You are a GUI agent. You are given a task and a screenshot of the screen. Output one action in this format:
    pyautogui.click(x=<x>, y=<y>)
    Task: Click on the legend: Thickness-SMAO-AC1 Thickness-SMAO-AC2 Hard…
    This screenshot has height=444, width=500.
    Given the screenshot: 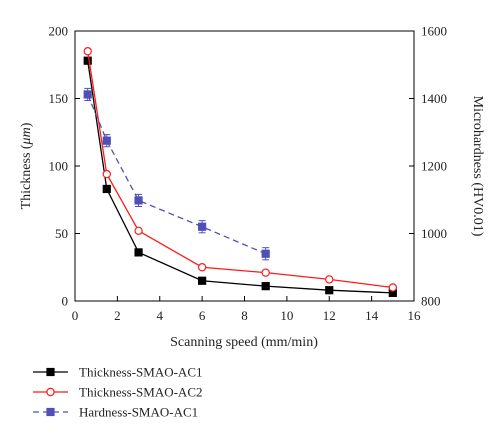 What is the action you would take?
    pyautogui.click(x=118, y=392)
    